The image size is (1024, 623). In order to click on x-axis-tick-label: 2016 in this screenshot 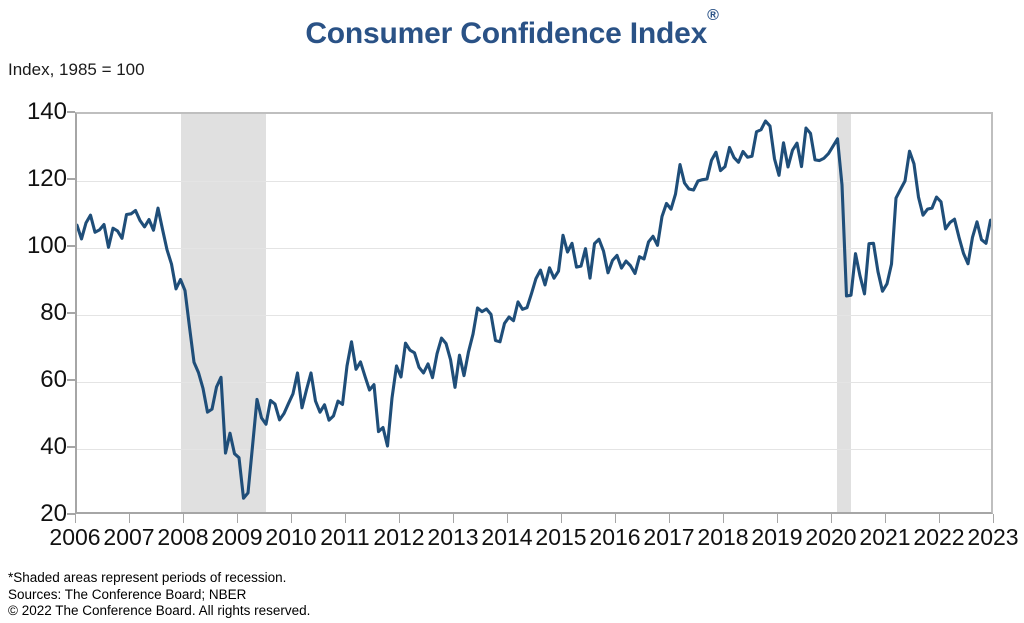, I will do `click(615, 537)`.